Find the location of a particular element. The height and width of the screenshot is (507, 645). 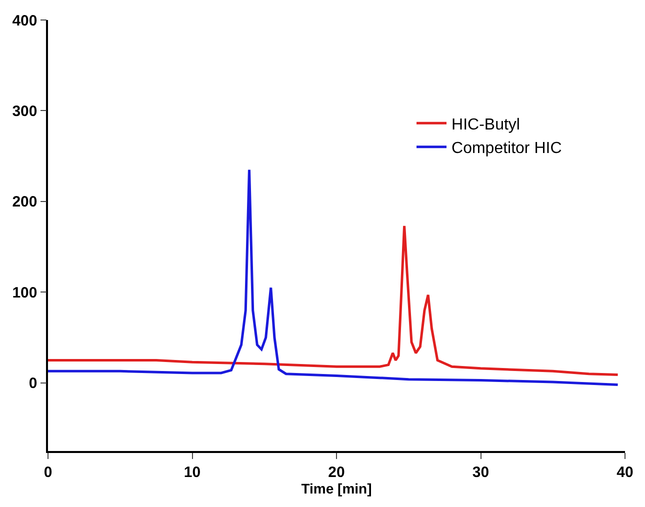

legend-label: Competitor HIC is located at coordinates (507, 149).